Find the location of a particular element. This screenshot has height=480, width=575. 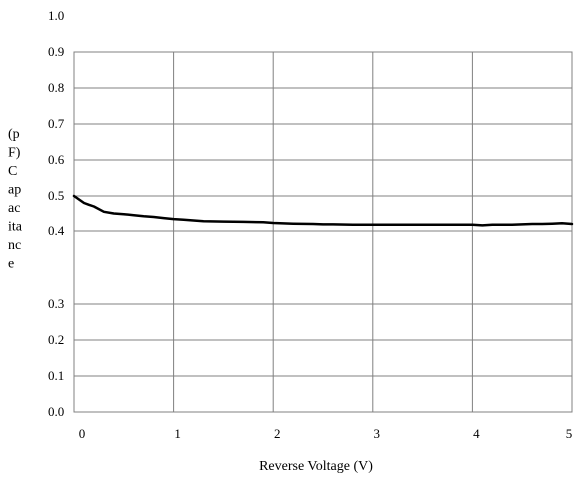

x-tick-label: 5 is located at coordinates (569, 433).